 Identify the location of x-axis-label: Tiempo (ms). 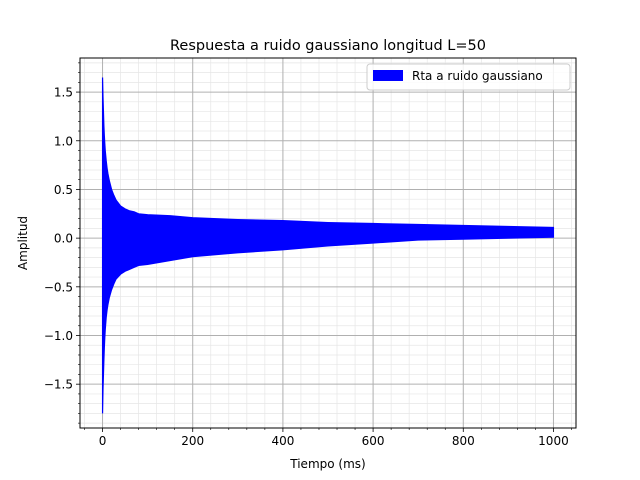
(327, 464).